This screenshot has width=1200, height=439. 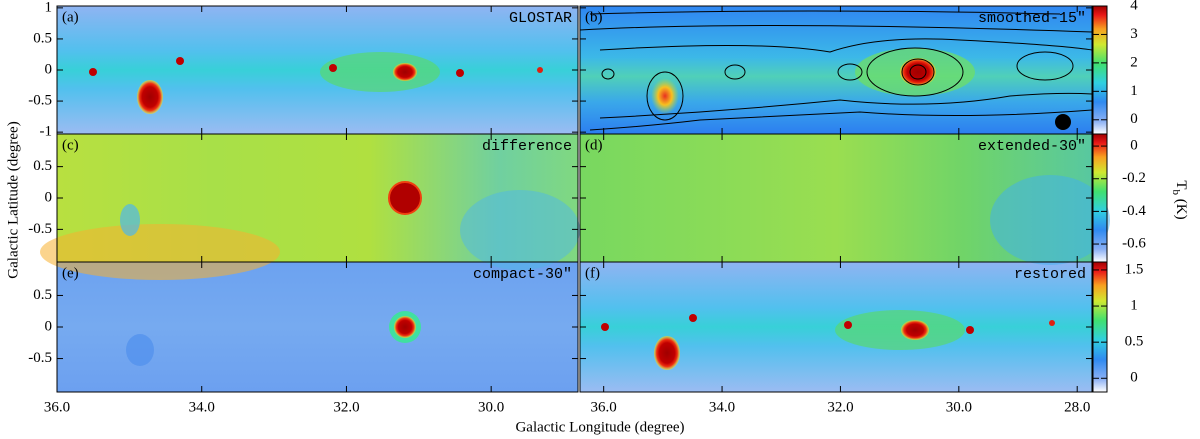 What do you see at coordinates (599, 427) in the screenshot?
I see `x-axis-title: Galactic Longitude (degree)` at bounding box center [599, 427].